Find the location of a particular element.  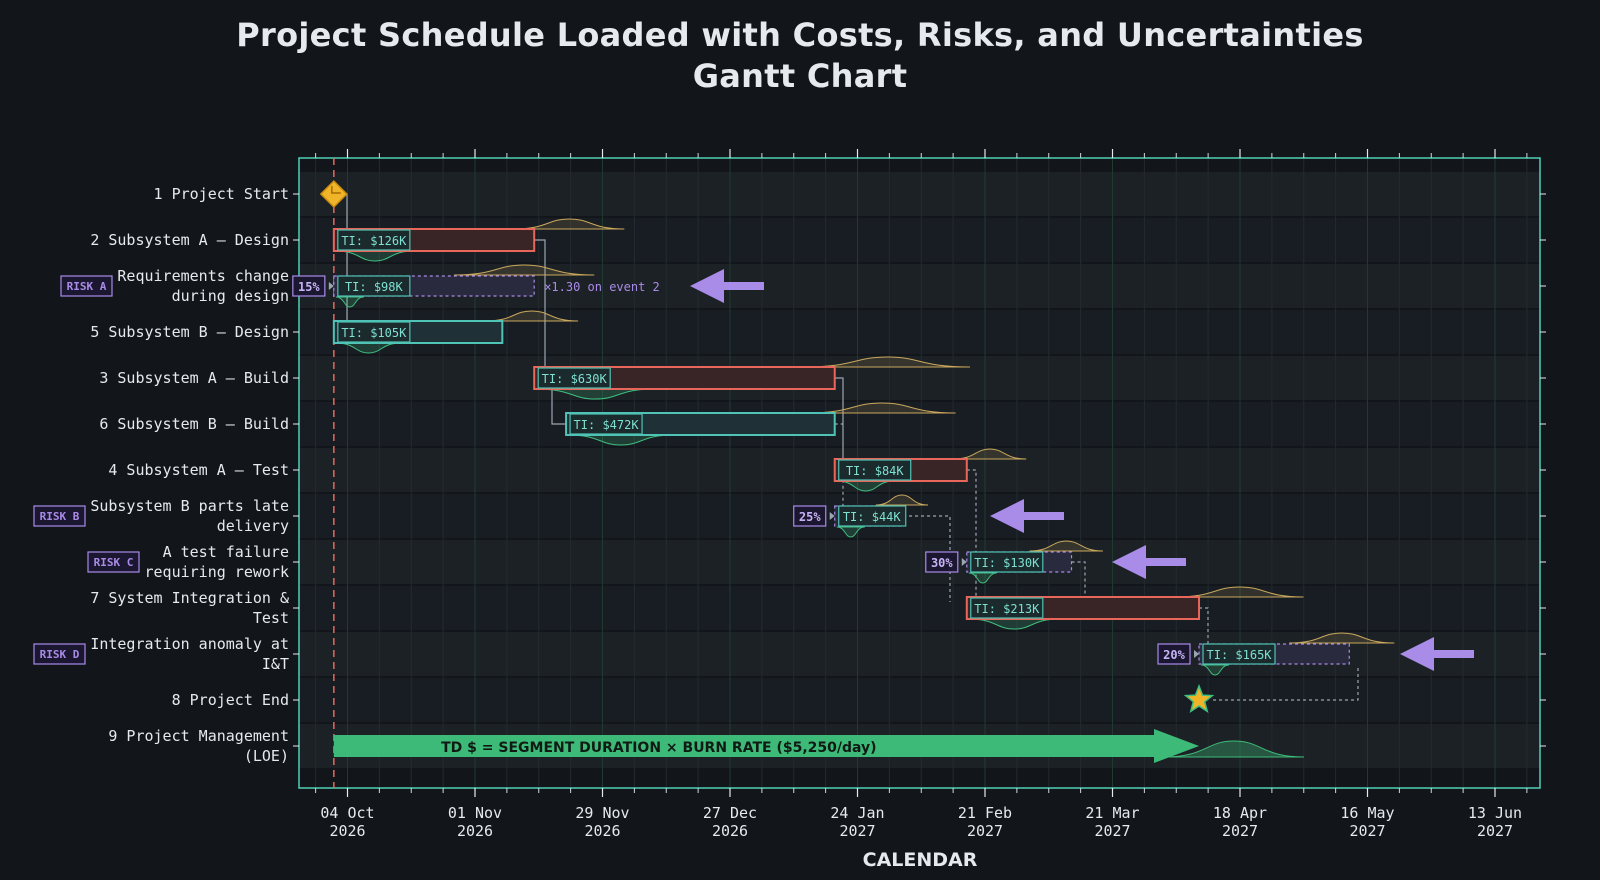

ti-label: TI: $165K is located at coordinates (1240, 655).